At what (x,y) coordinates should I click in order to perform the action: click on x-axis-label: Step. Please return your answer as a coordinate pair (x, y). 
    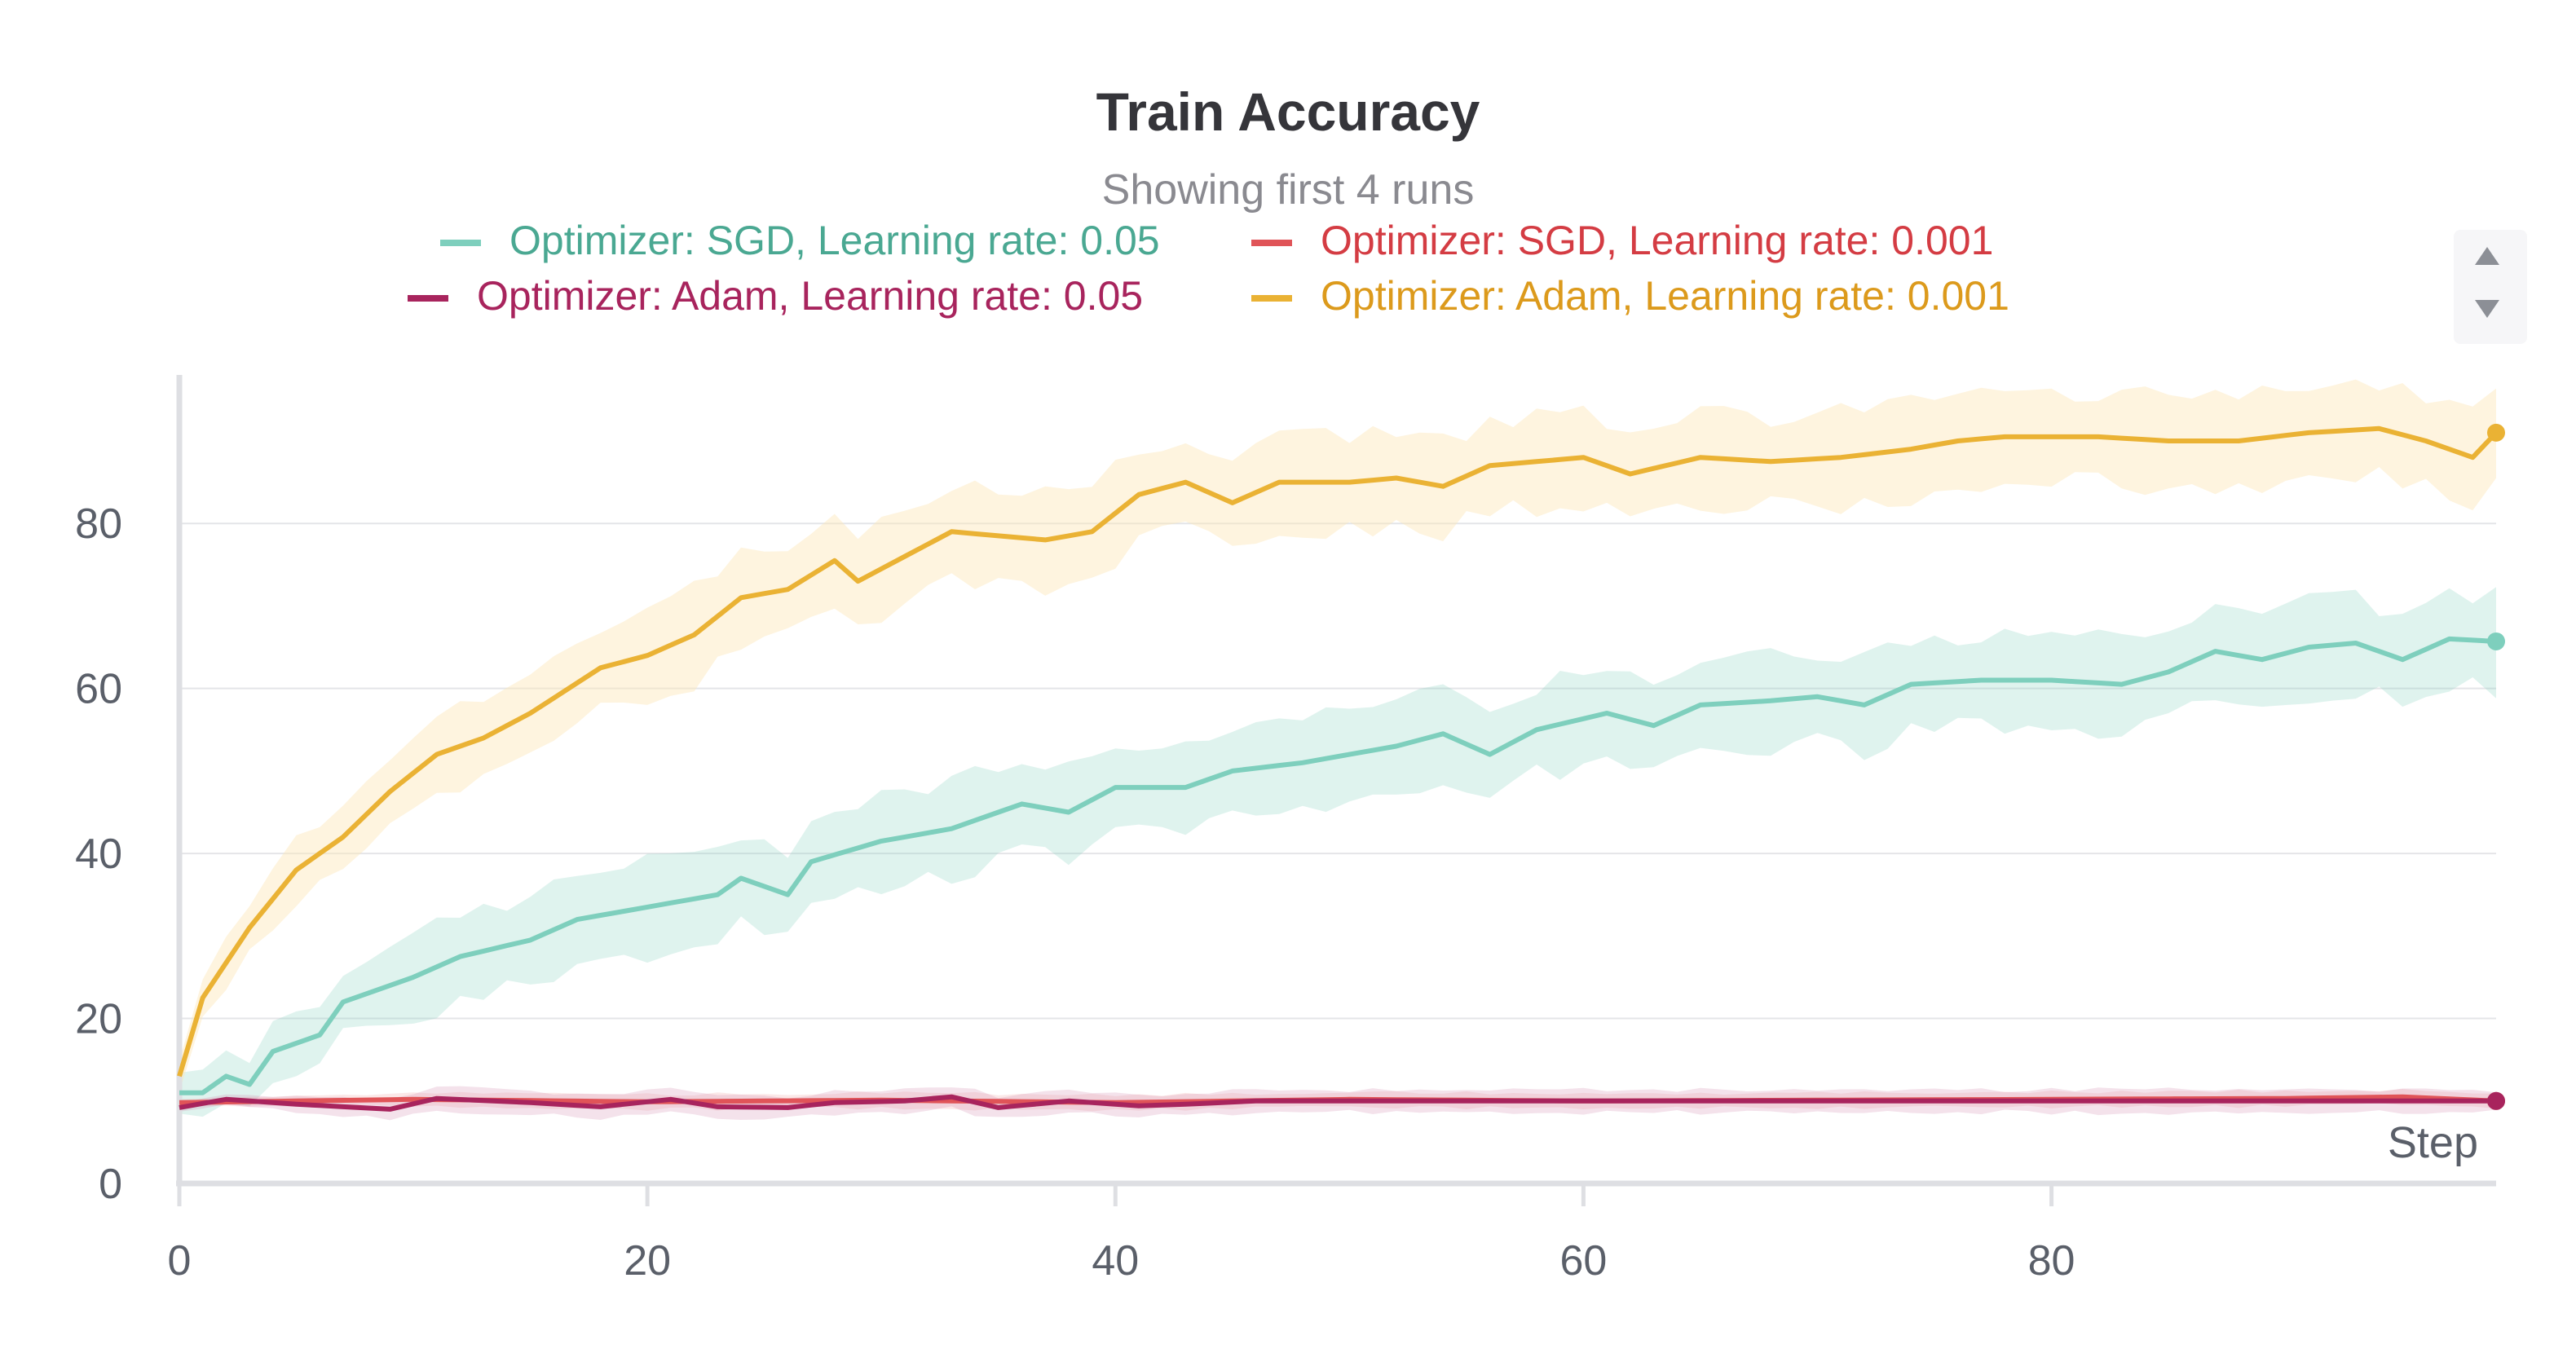
    Looking at the image, I should click on (2433, 1142).